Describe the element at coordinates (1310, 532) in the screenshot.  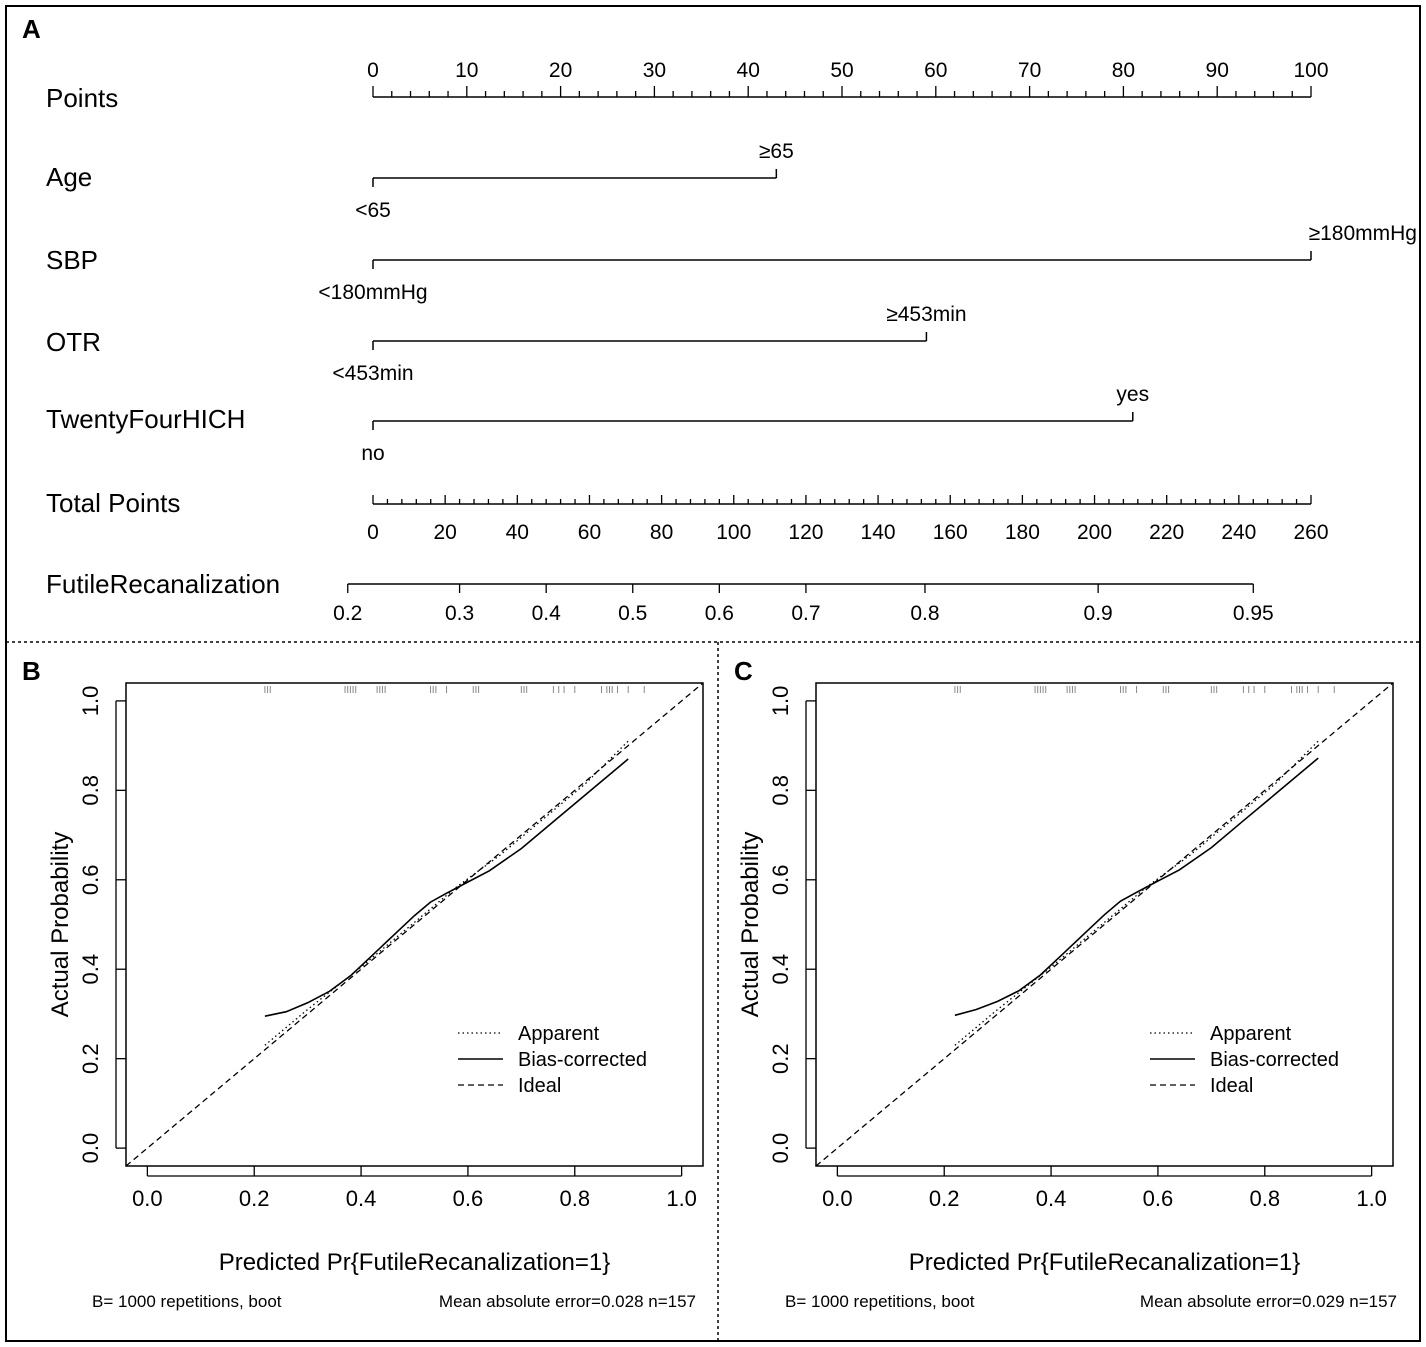
I see `total-points-tick-label: 260` at that location.